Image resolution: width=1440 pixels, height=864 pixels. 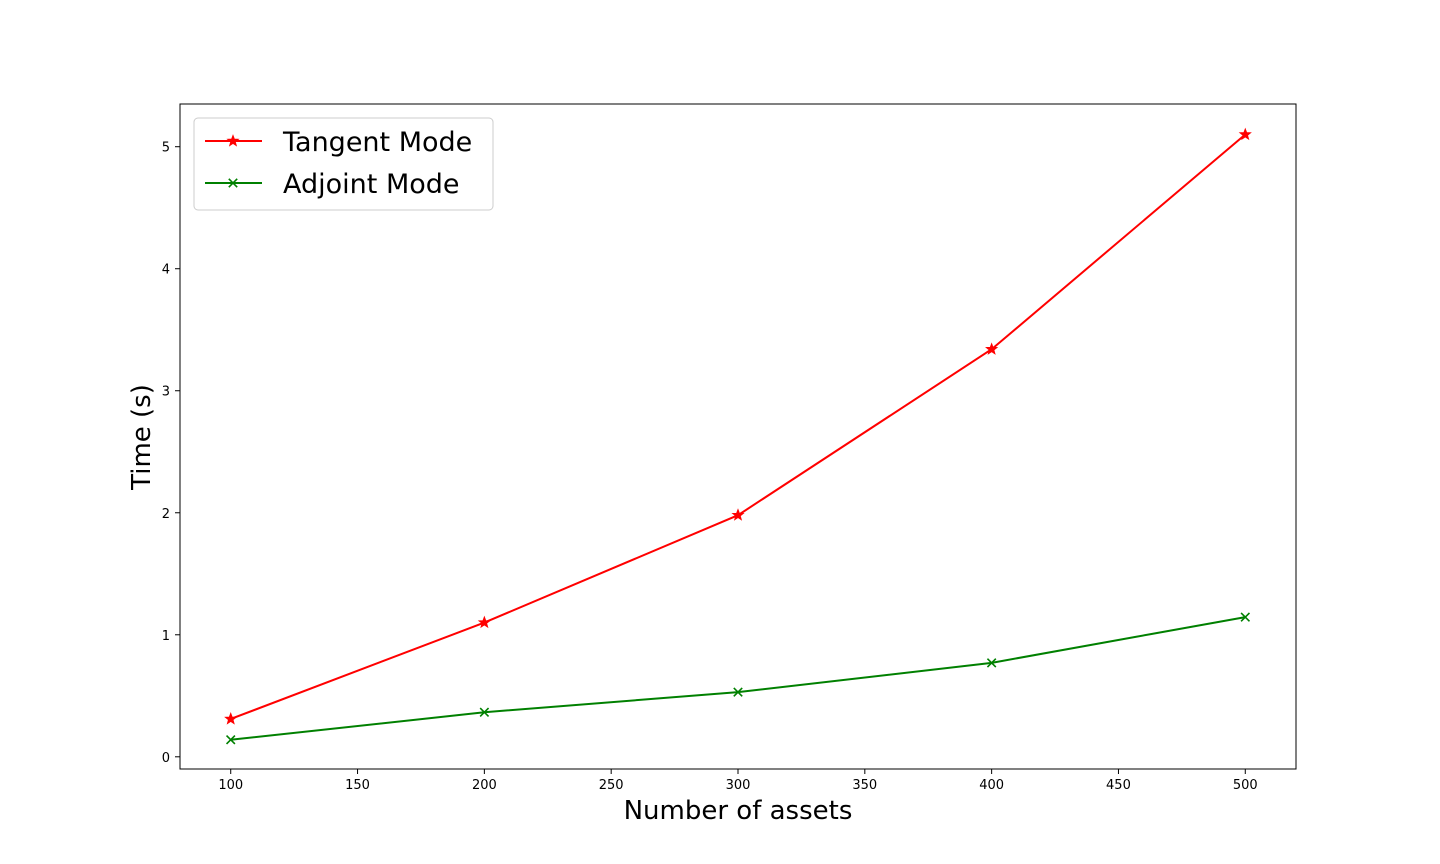 I want to click on x-tick-label: 150, so click(x=357, y=785).